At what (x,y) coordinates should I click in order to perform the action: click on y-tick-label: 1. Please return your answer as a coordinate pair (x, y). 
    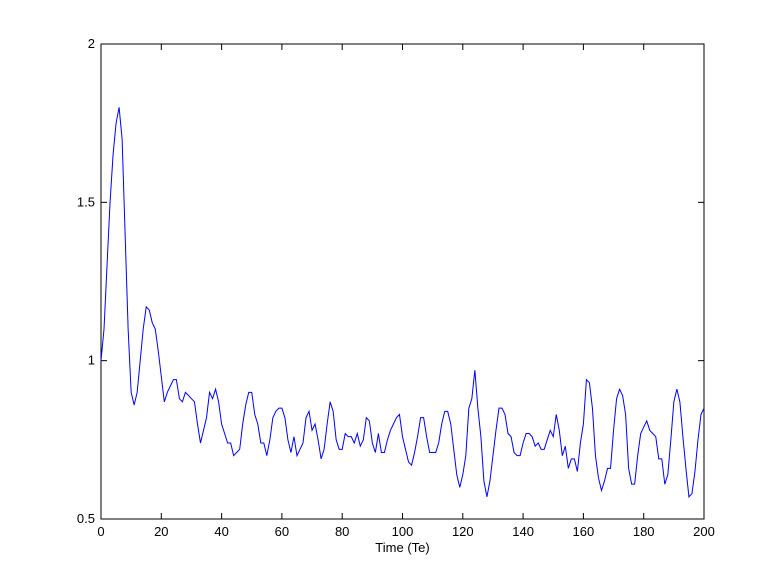
    Looking at the image, I should click on (91, 360).